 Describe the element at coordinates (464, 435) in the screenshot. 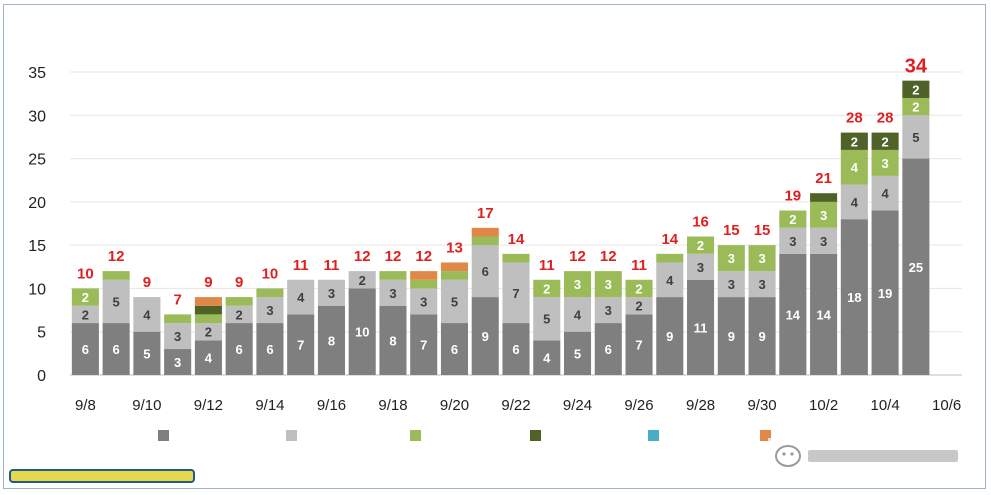

I see `legend` at that location.